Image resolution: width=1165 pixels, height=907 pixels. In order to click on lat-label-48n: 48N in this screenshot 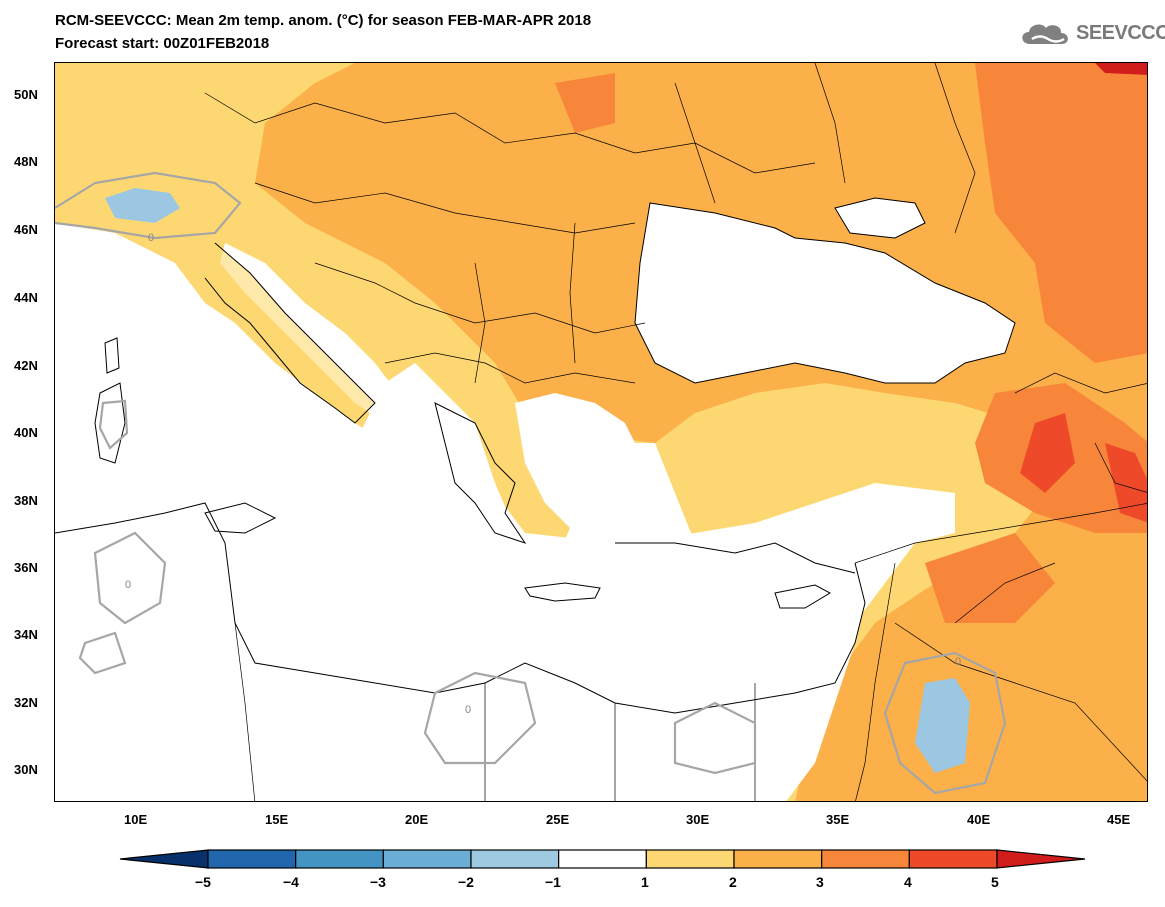, I will do `click(26, 161)`.